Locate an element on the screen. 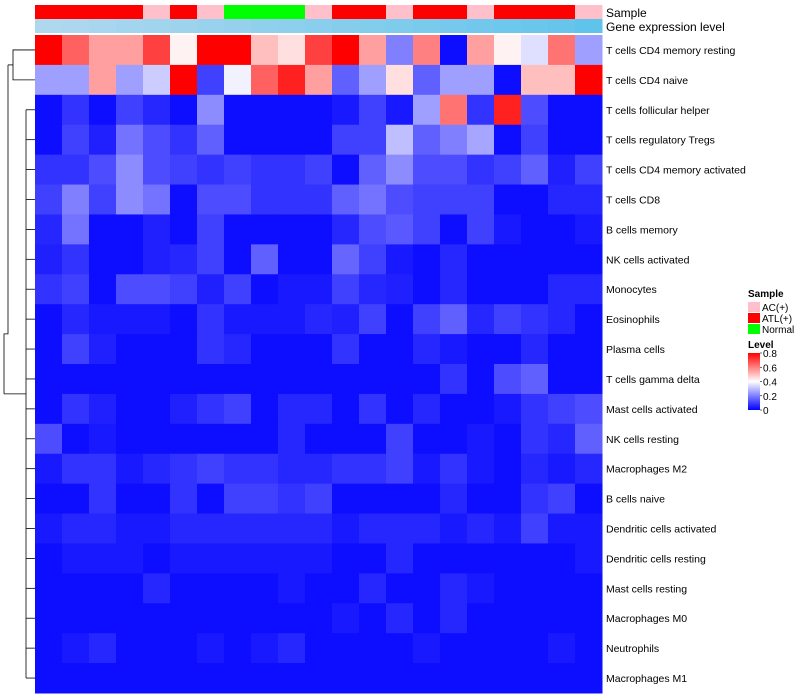 Image resolution: width=800 pixels, height=700 pixels. row-label: Mast cells activated is located at coordinates (652, 410).